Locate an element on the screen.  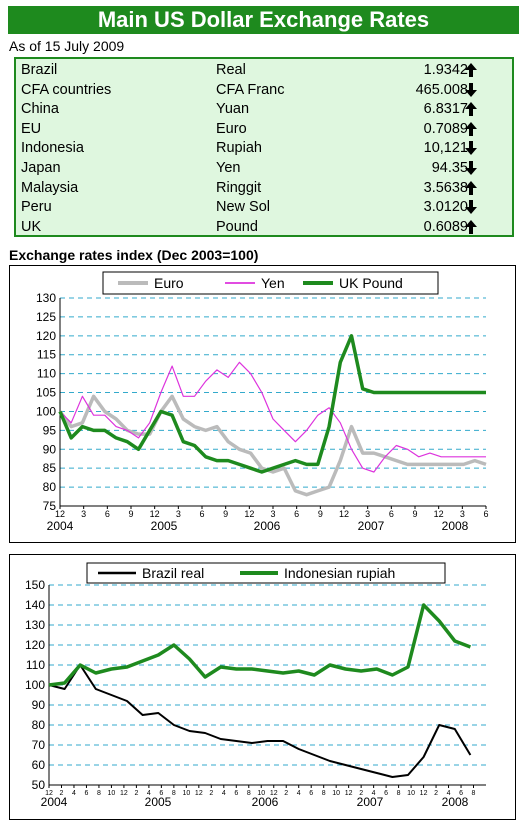
y-tick-label: 100 is located at coordinates (46, 411).